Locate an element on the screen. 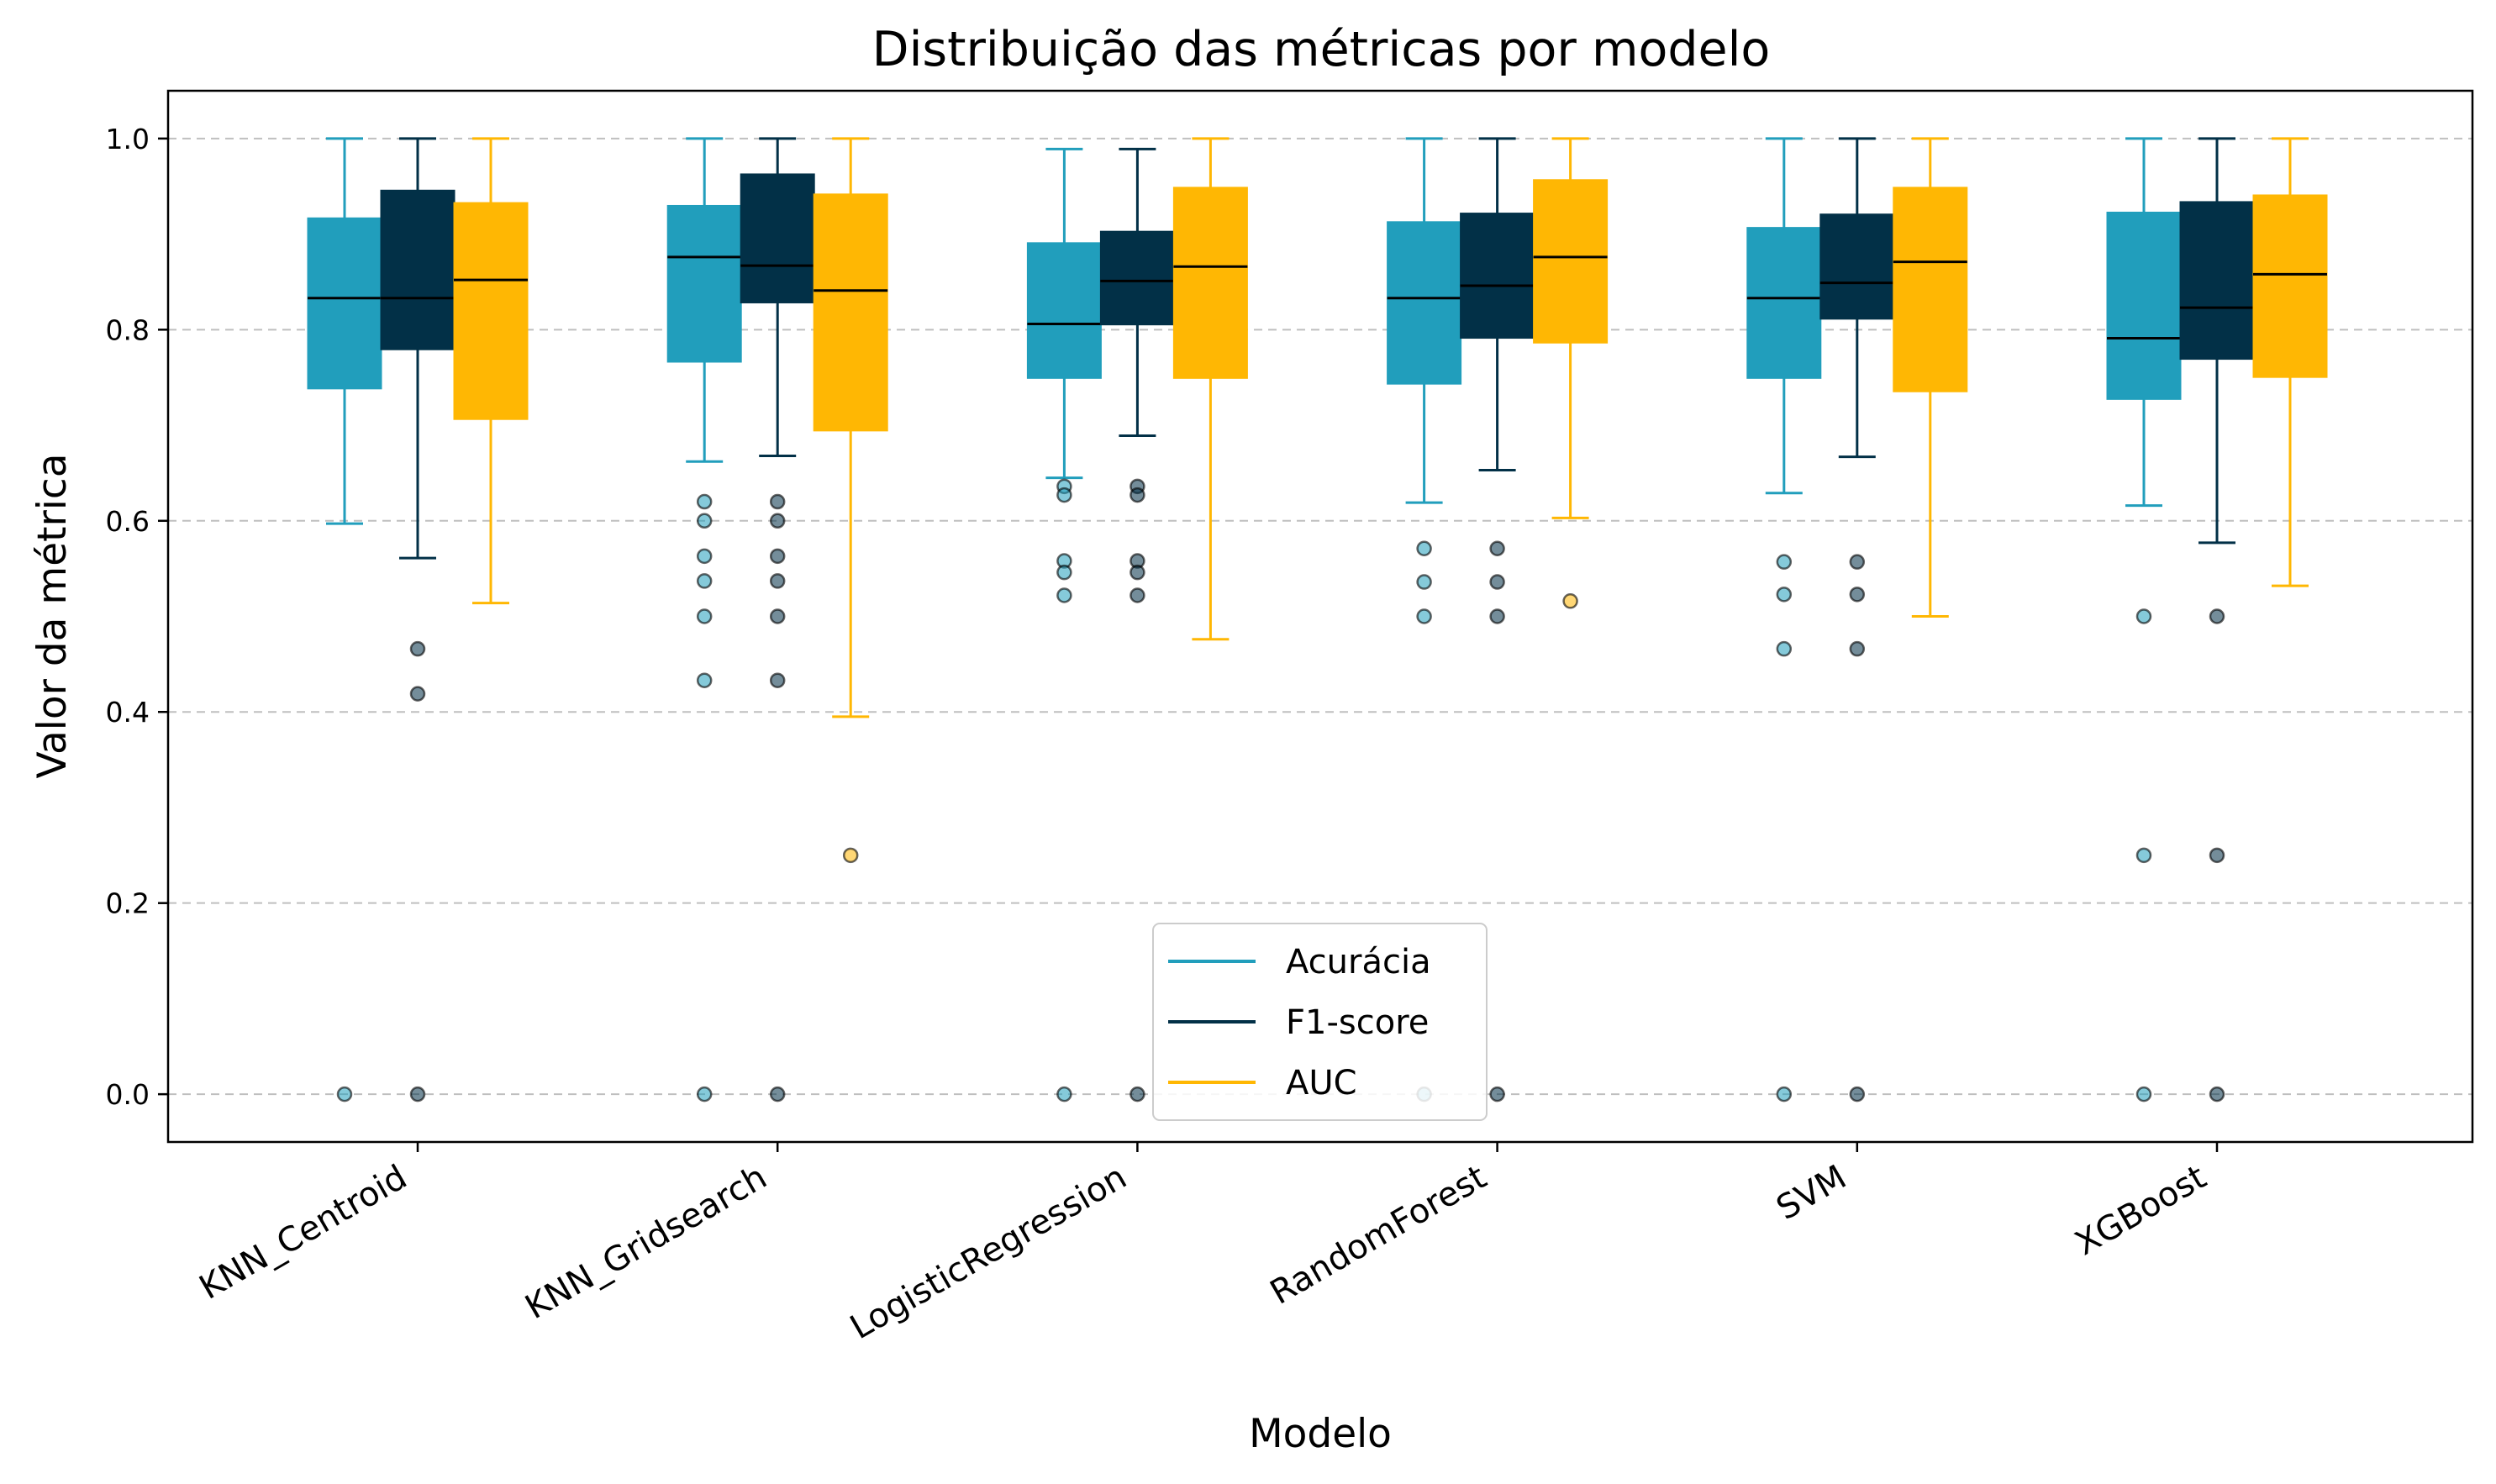 The width and height of the screenshot is (2496, 1484). box-KNN_Centroid is located at coordinates (491, 371).